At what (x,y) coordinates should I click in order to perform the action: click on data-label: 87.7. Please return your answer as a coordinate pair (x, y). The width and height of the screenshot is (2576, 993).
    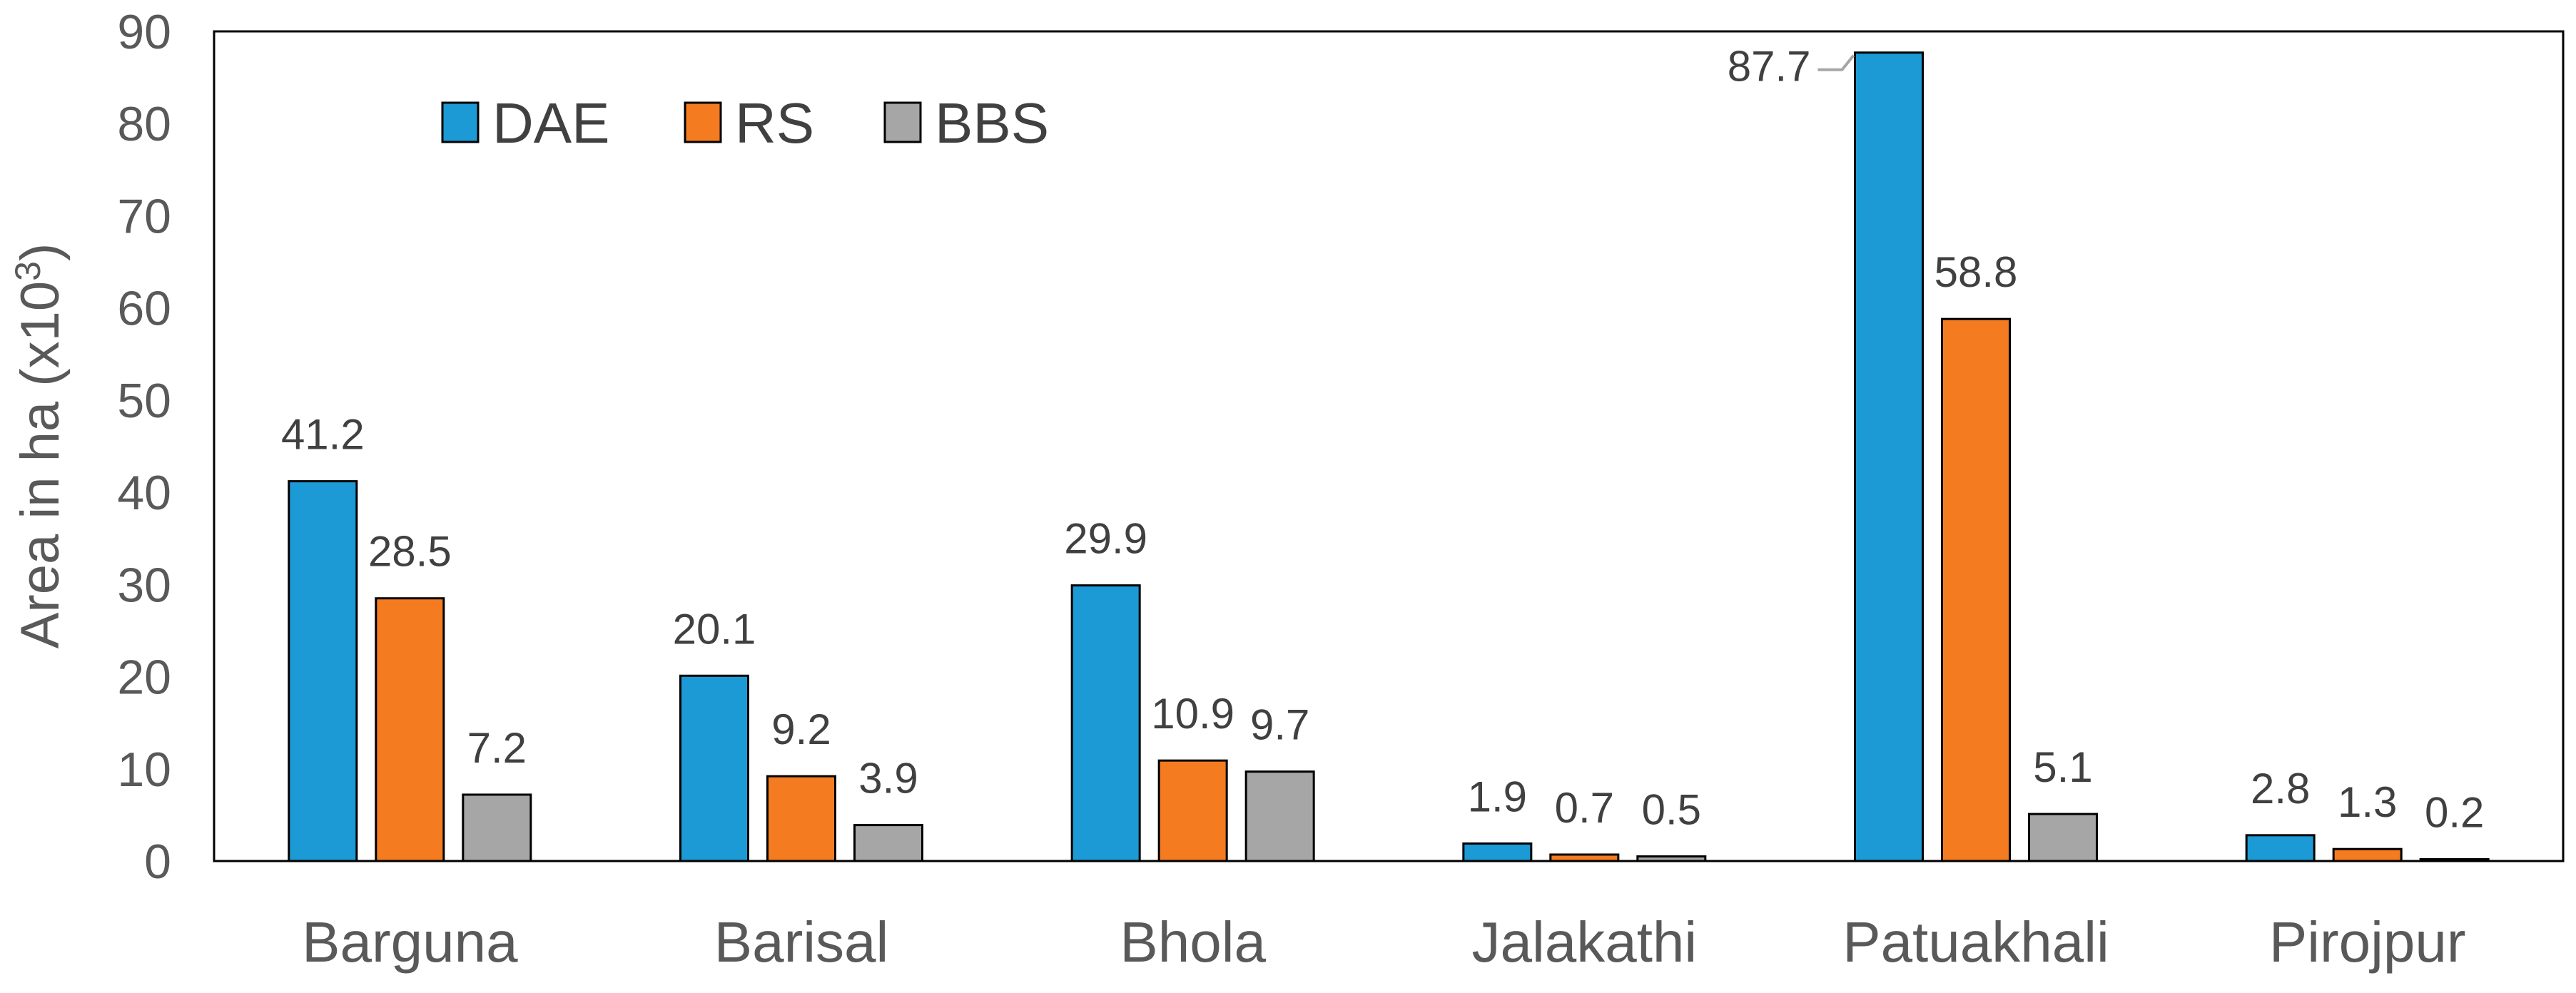
    Looking at the image, I should click on (1769, 67).